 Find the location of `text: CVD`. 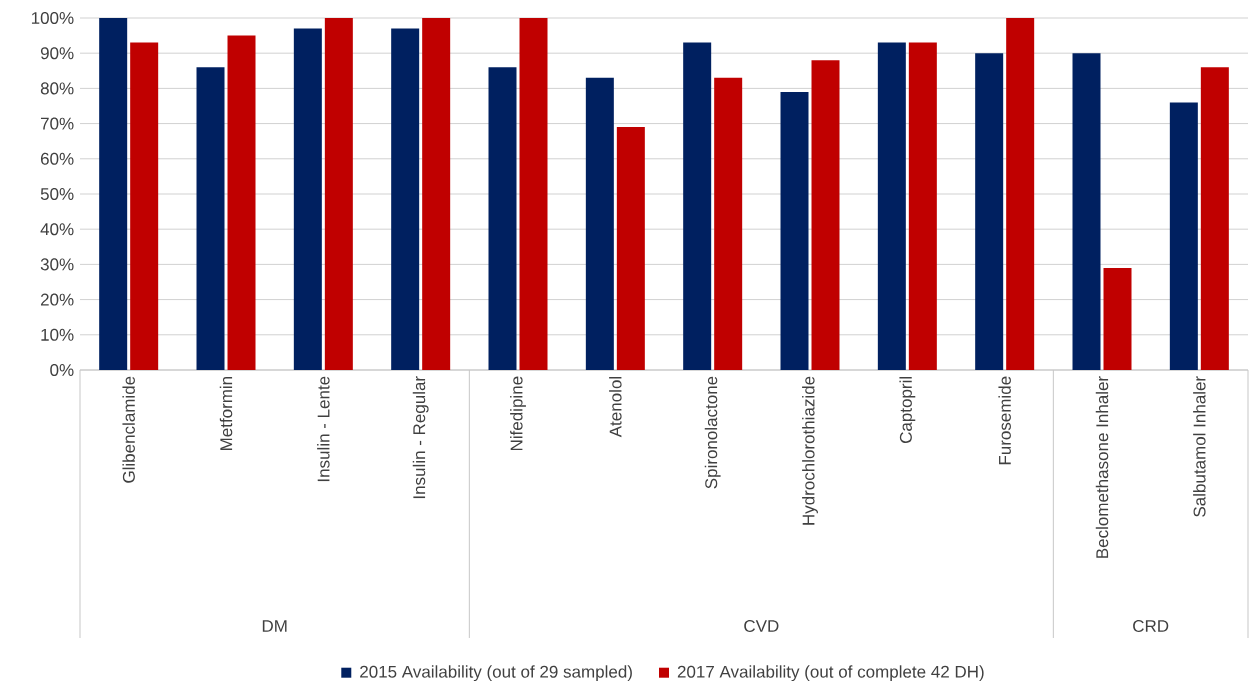

text: CVD is located at coordinates (761, 626).